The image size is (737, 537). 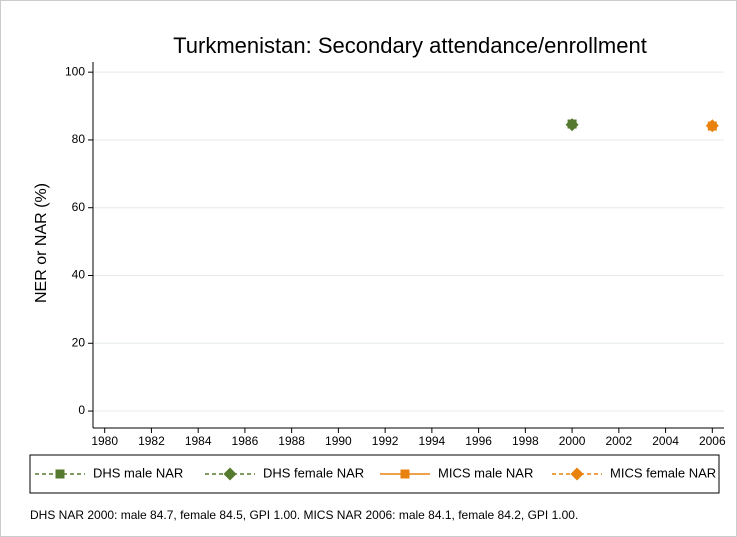 I want to click on x-tick-label: 2006, so click(x=712, y=441).